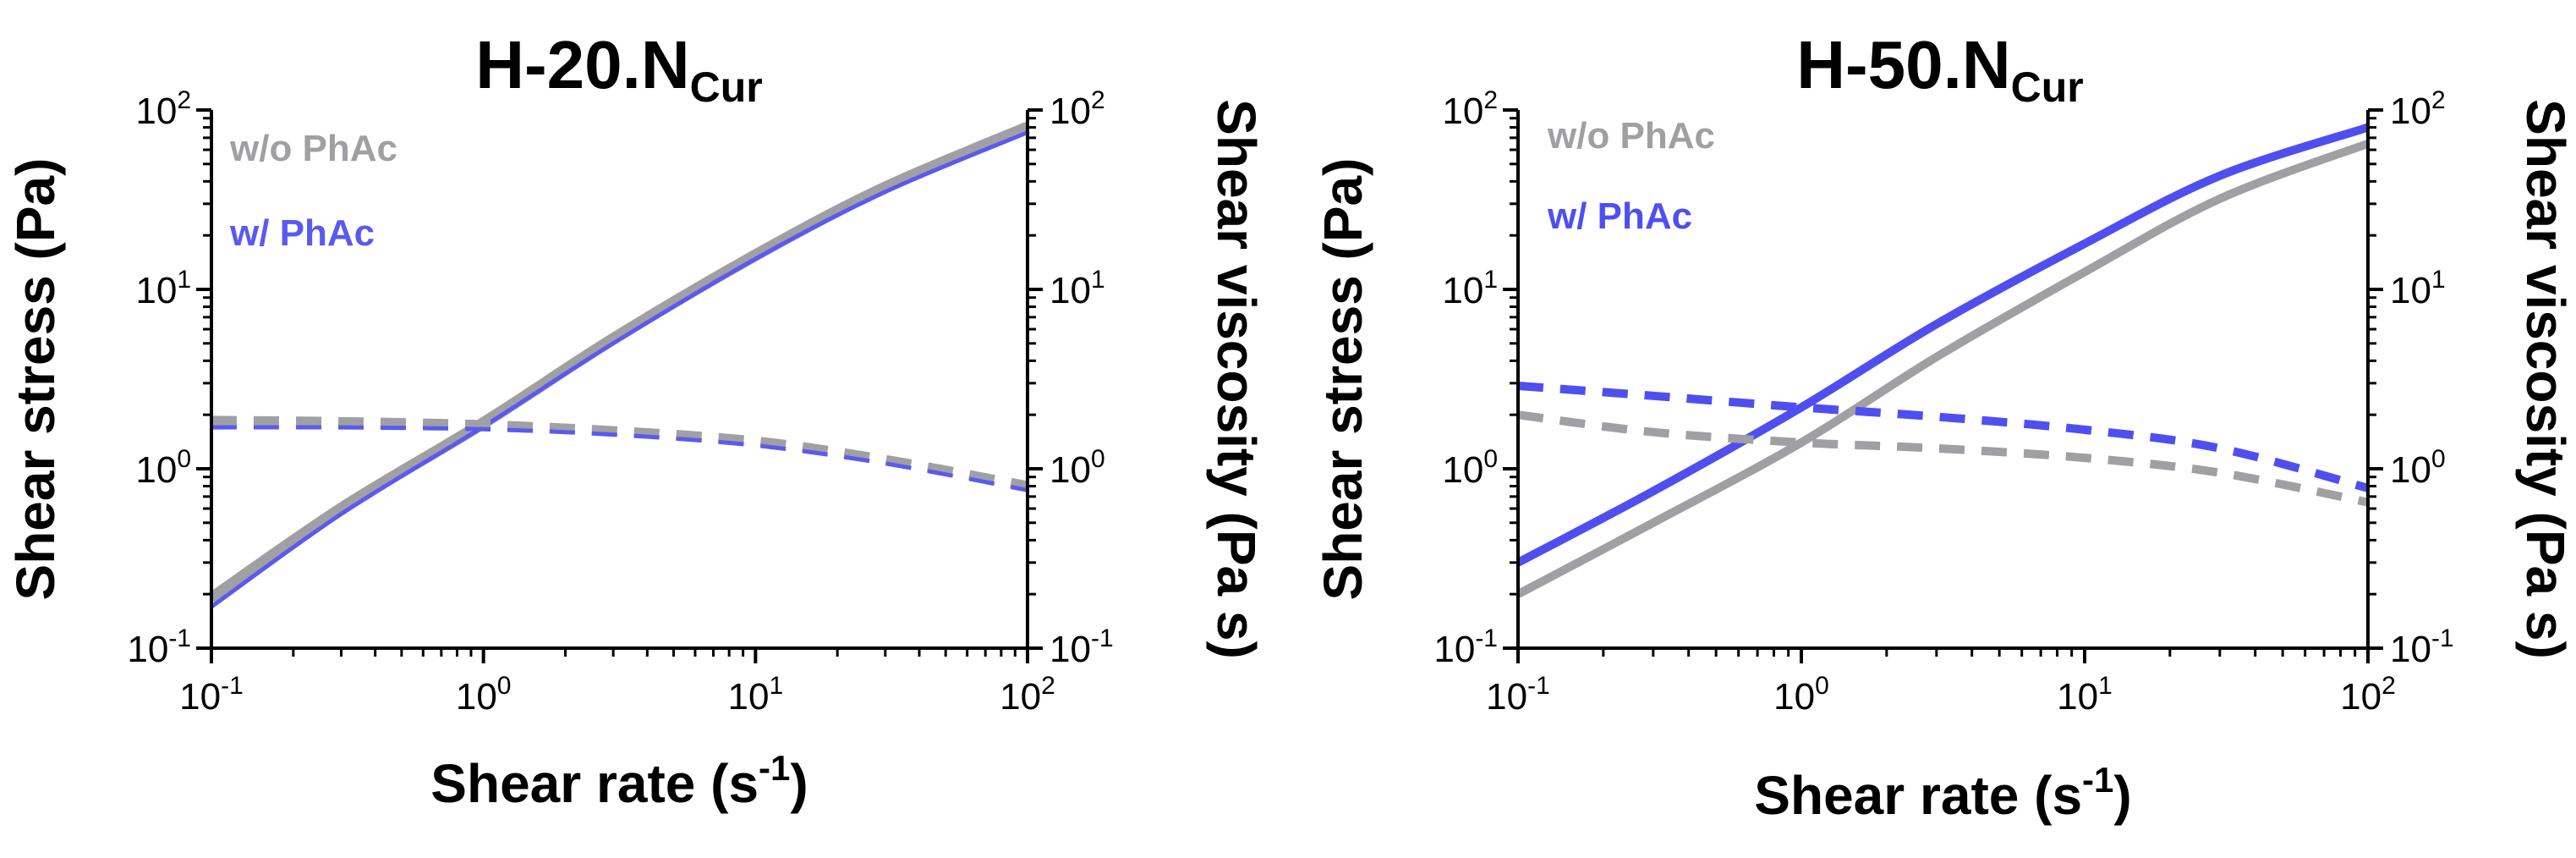 This screenshot has width=2576, height=858. I want to click on chart-title: H-50.NCur, so click(1940, 69).